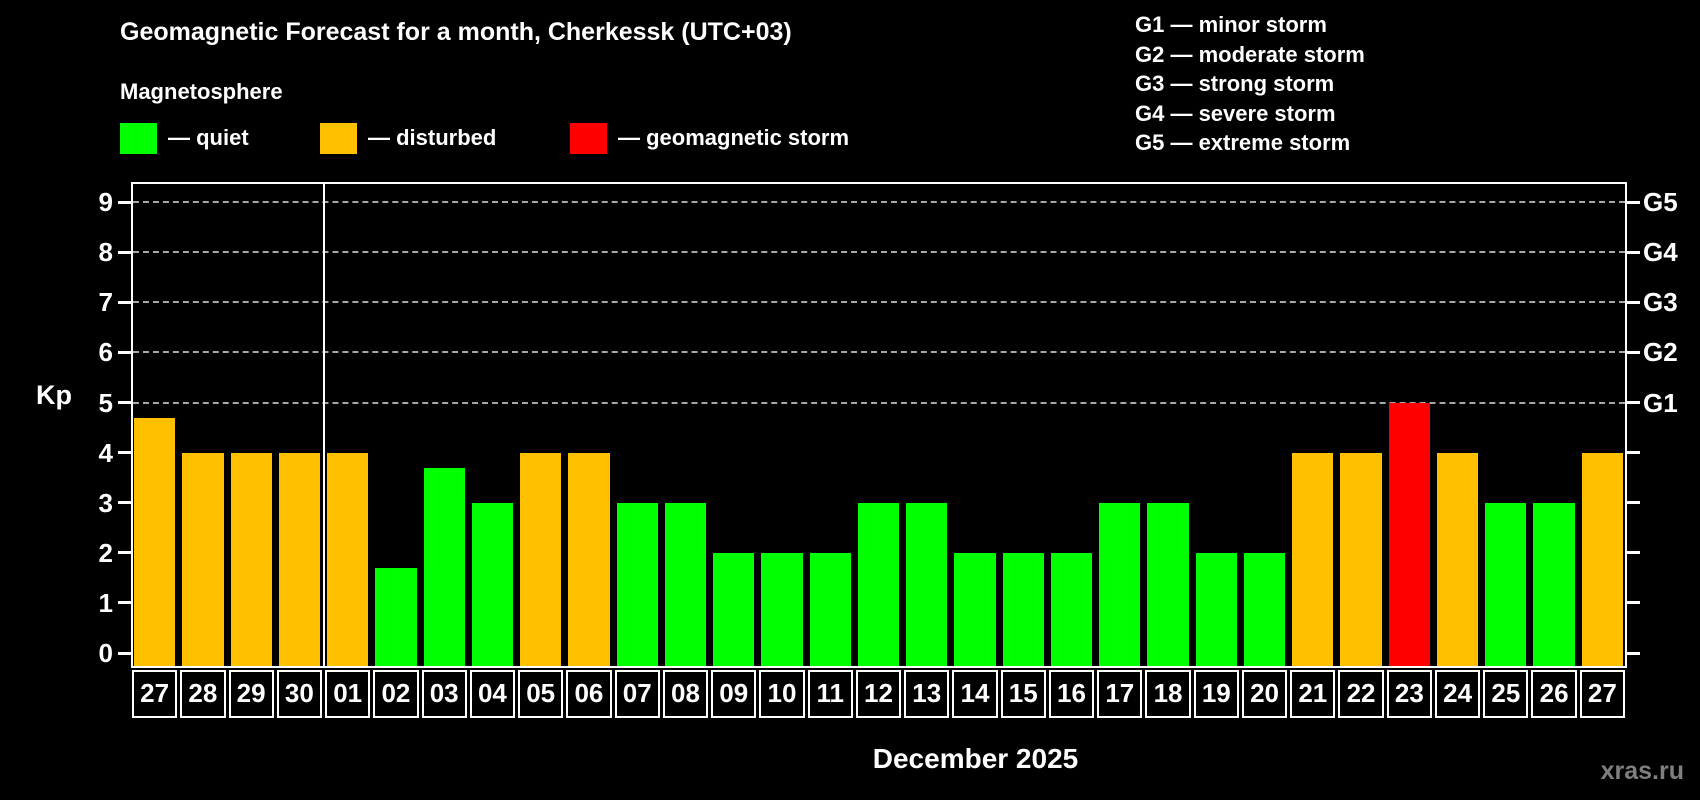 Image resolution: width=1700 pixels, height=800 pixels. Describe the element at coordinates (685, 694) in the screenshot. I see `day-label-08: 08` at that location.